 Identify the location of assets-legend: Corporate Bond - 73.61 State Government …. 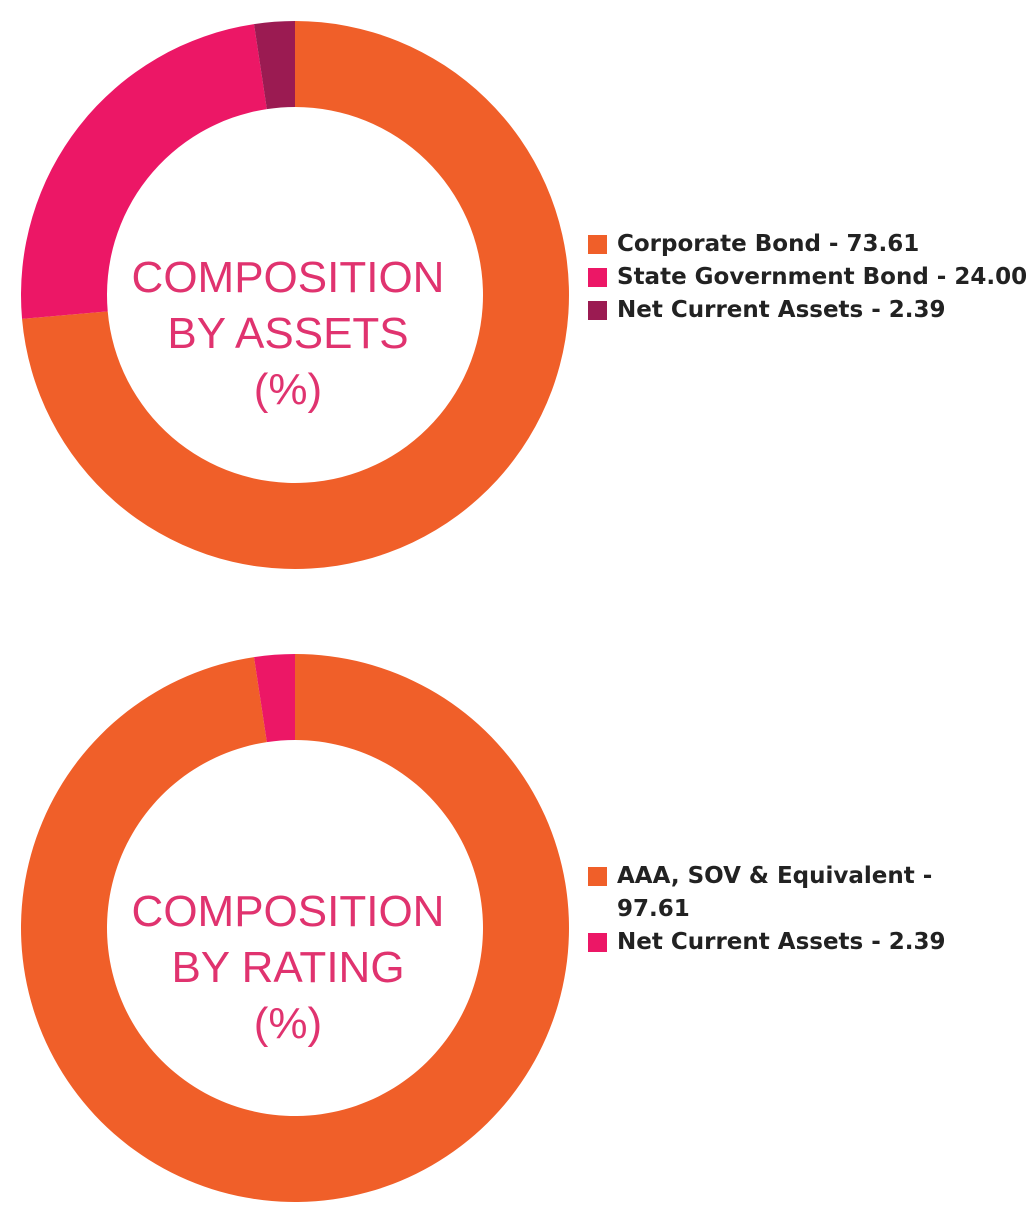
(808, 277).